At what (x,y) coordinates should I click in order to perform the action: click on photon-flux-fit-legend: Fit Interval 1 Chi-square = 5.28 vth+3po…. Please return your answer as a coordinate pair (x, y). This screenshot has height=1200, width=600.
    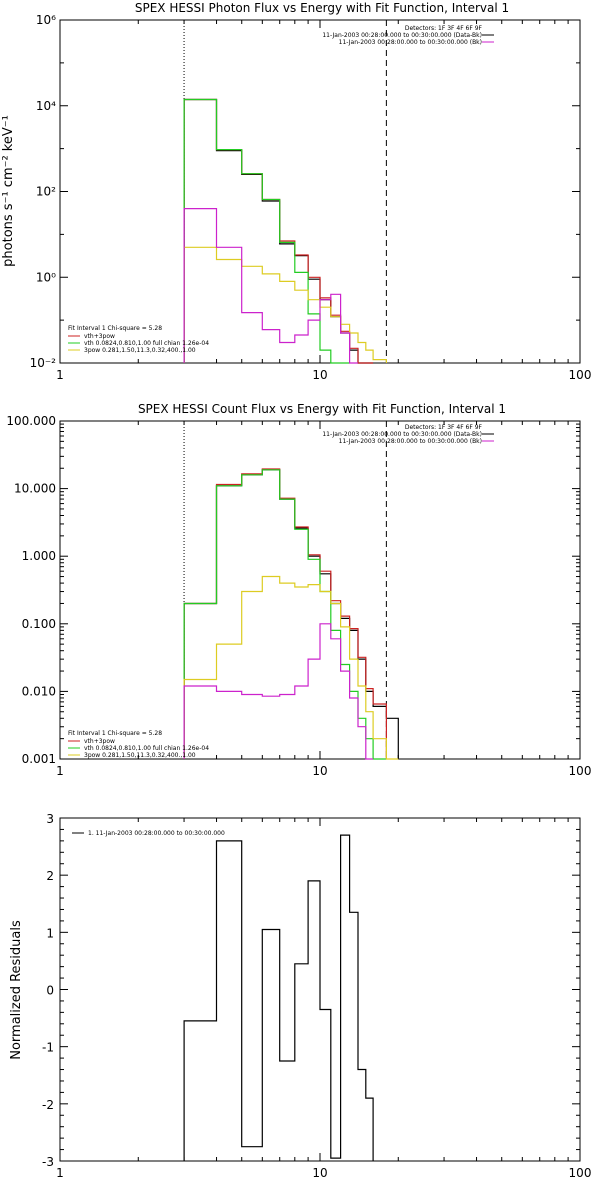
    Looking at the image, I should click on (138, 339).